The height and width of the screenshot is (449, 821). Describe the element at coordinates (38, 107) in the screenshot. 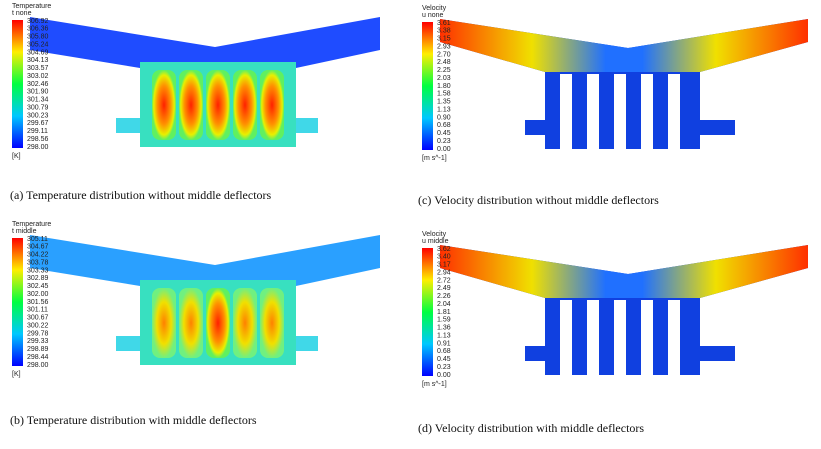

I see `colorbar-label: 300.79` at that location.